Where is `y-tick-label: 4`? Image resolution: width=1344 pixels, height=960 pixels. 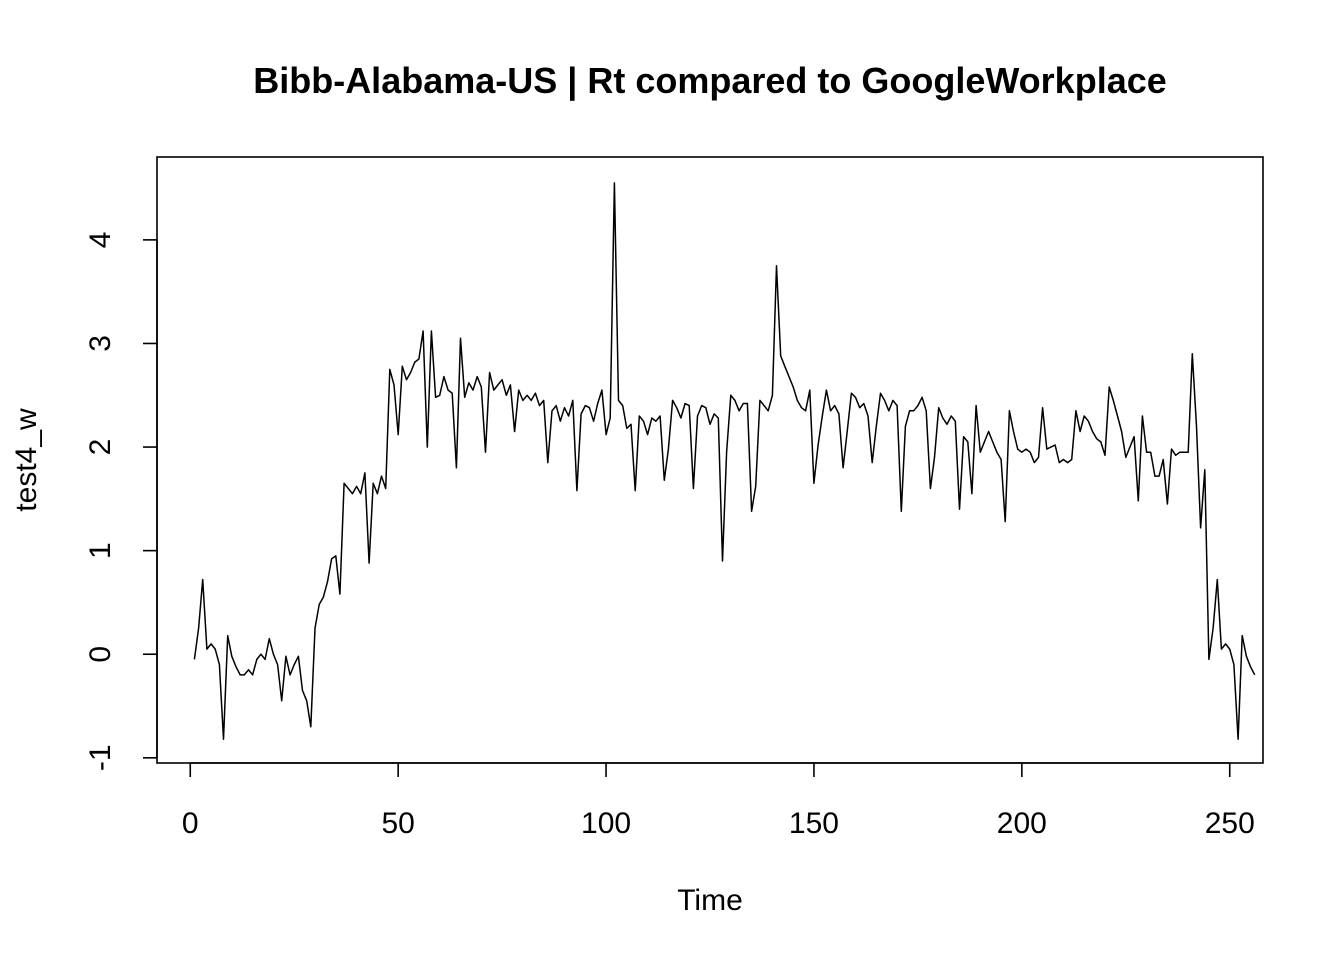 y-tick-label: 4 is located at coordinates (100, 240).